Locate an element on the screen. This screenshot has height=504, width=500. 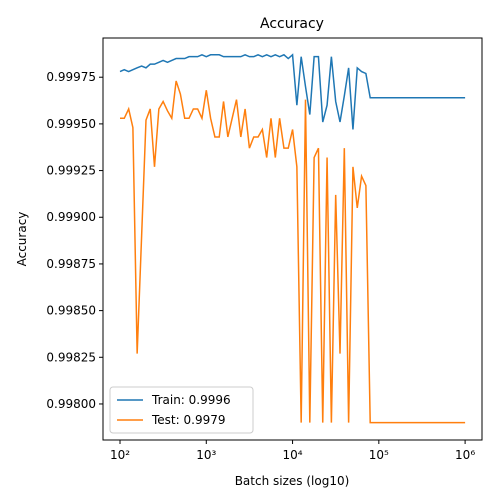
y-tick-label: 0.99875 is located at coordinates (71, 264).